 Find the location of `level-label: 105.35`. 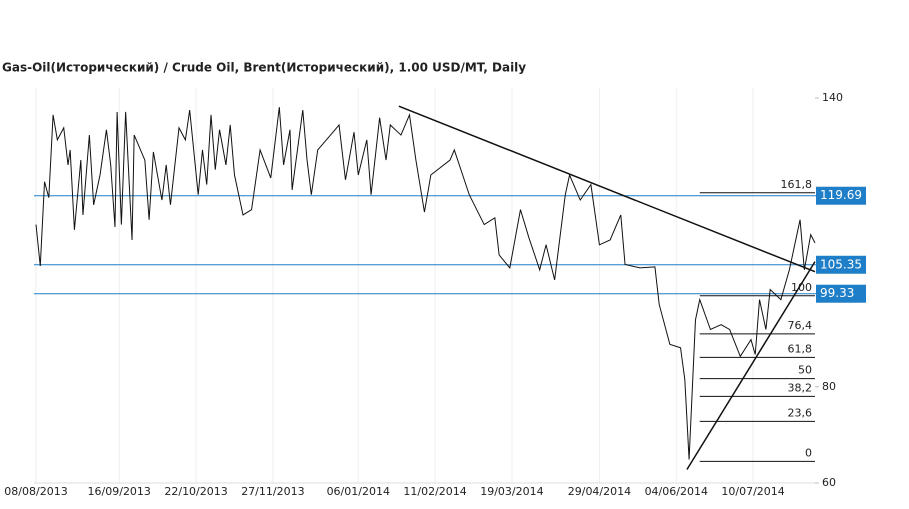

level-label: 105.35 is located at coordinates (841, 264).